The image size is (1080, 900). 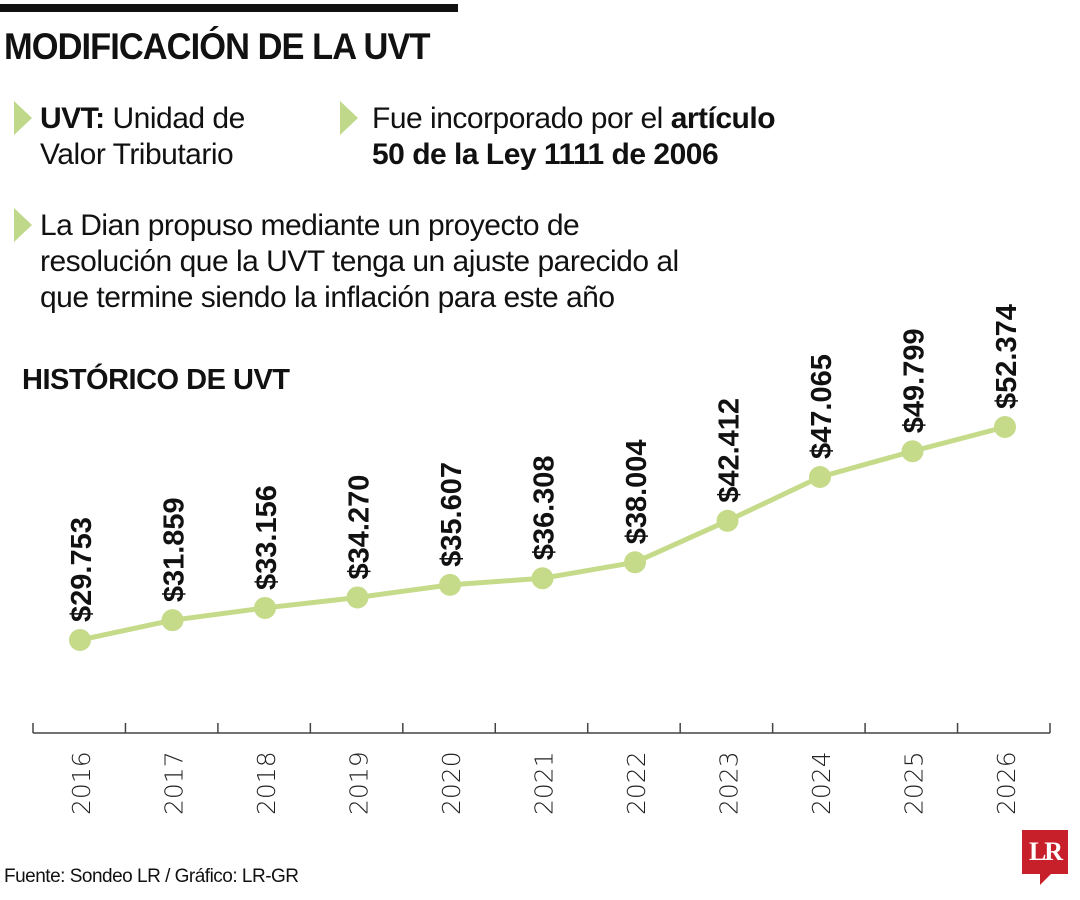 I want to click on x-tick-label: 2026, so click(x=1006, y=783).